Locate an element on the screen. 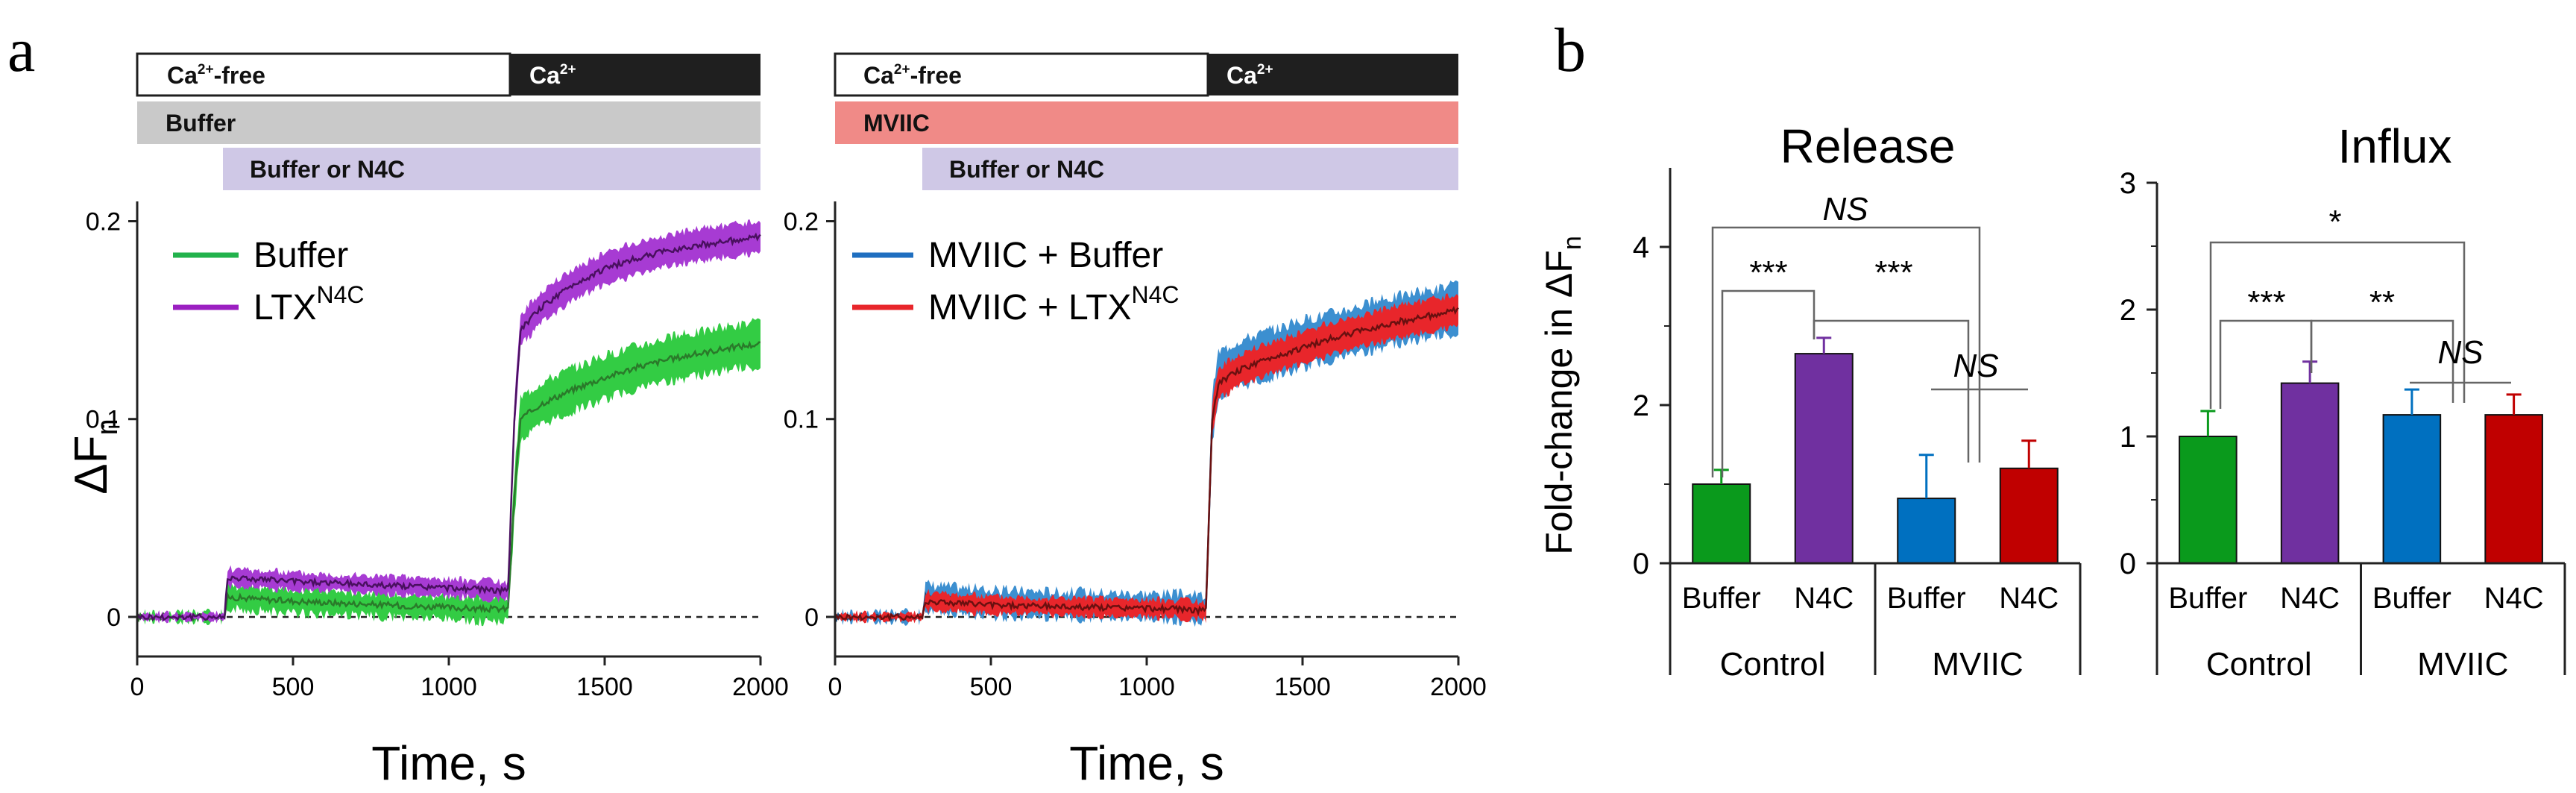 The image size is (2576, 793). y-tick-label: 4 is located at coordinates (1641, 247).